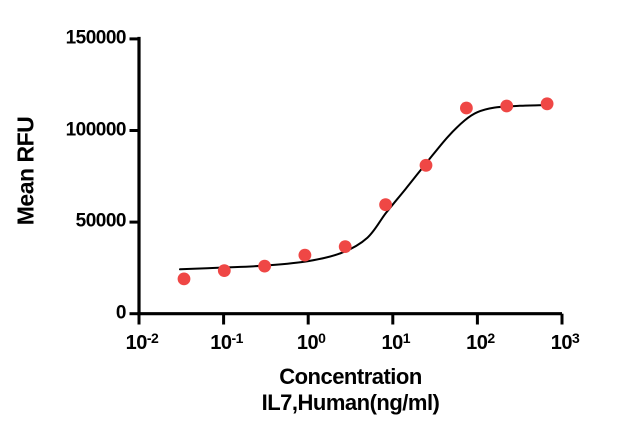  Describe the element at coordinates (96, 130) in the screenshot. I see `y-tick-label: 100000` at that location.